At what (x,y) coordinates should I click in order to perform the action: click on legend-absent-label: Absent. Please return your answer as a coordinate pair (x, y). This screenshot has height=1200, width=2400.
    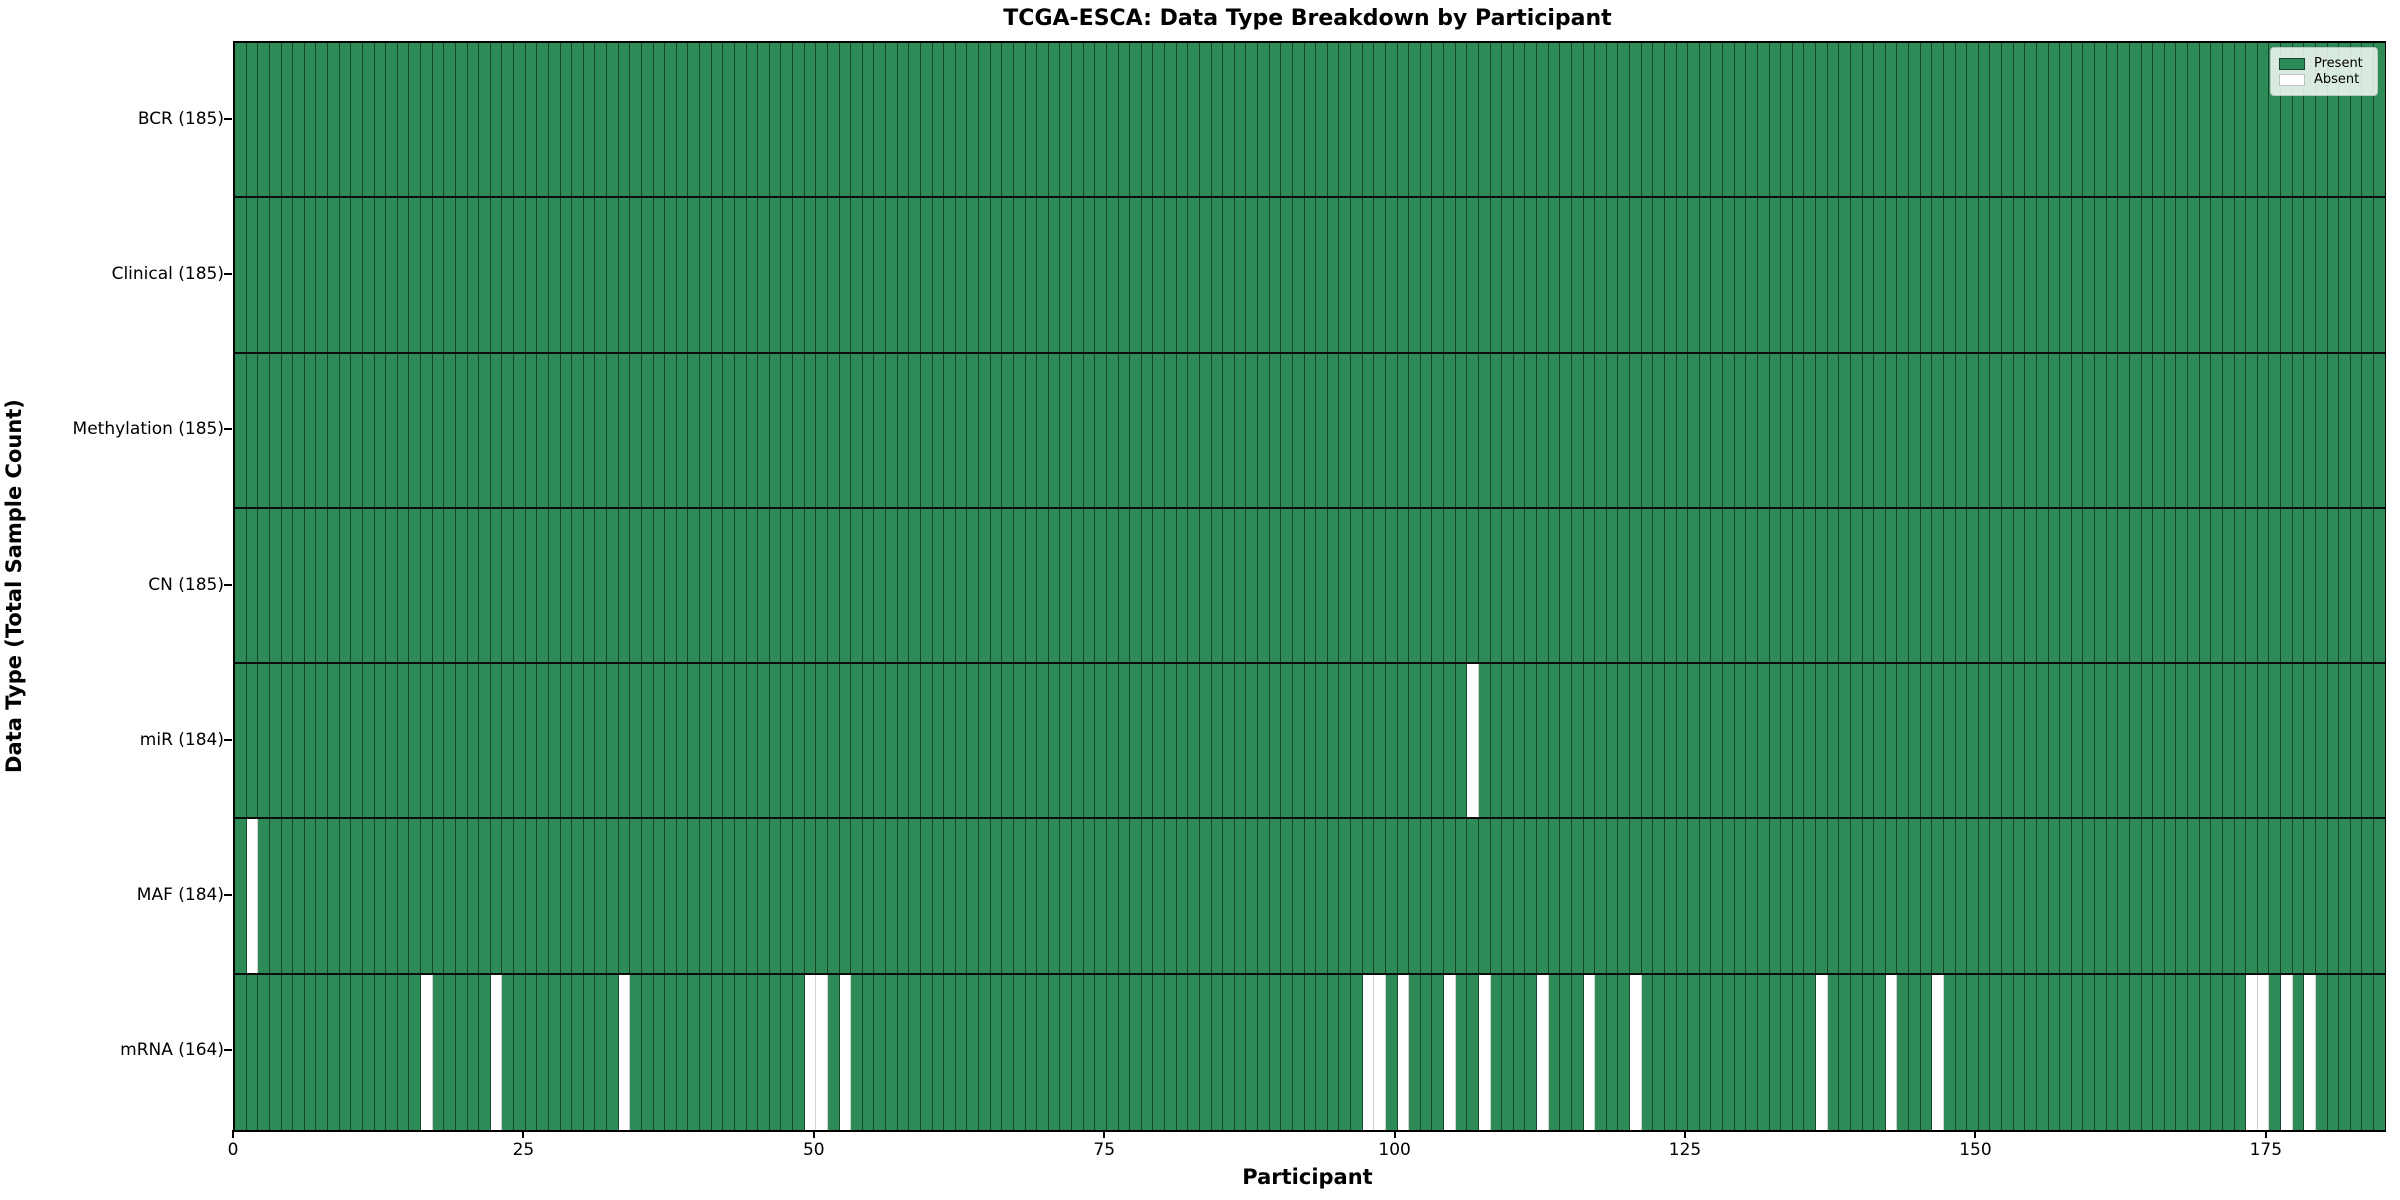
    Looking at the image, I should click on (2337, 79).